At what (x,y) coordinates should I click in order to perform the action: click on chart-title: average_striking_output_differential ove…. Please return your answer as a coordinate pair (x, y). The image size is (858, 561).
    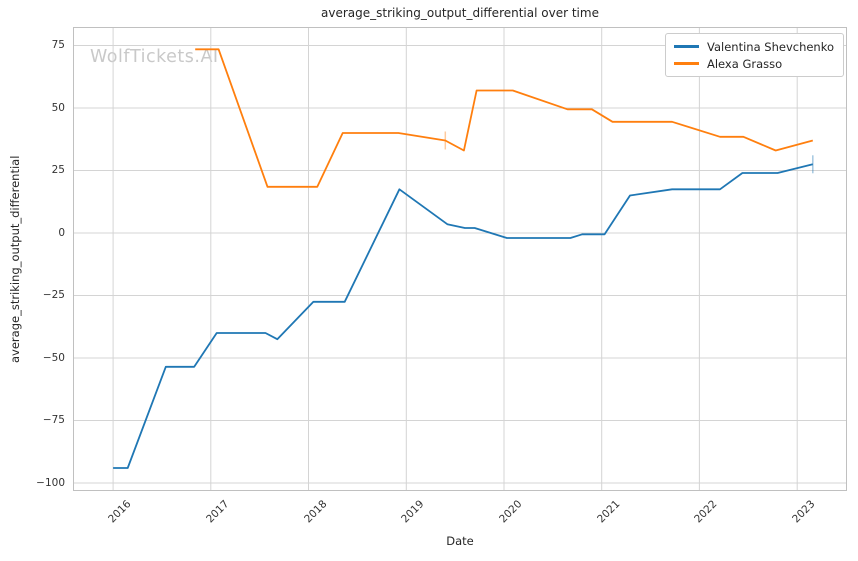
    Looking at the image, I should click on (460, 13).